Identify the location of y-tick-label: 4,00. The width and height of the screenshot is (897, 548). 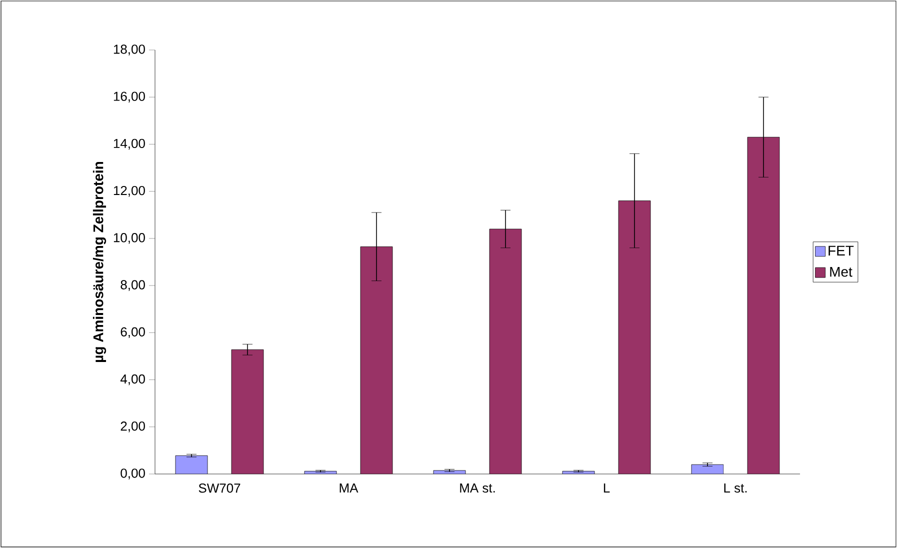
(132, 380).